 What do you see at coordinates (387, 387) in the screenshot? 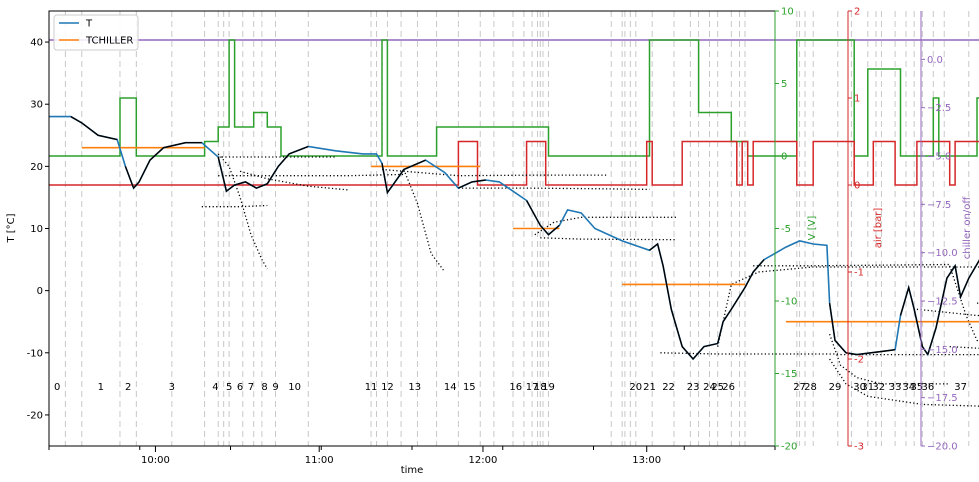
I see `event-label: 12` at bounding box center [387, 387].